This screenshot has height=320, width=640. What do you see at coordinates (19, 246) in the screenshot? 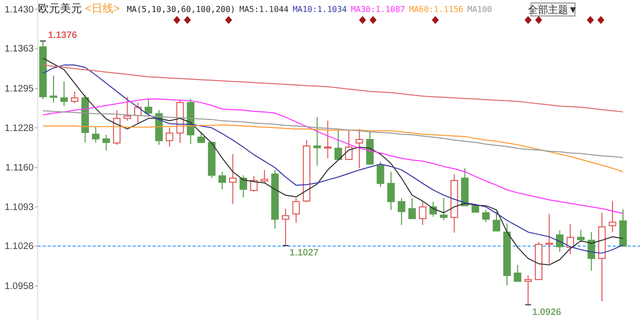
I see `y-tick-label: 1.1026` at bounding box center [19, 246].